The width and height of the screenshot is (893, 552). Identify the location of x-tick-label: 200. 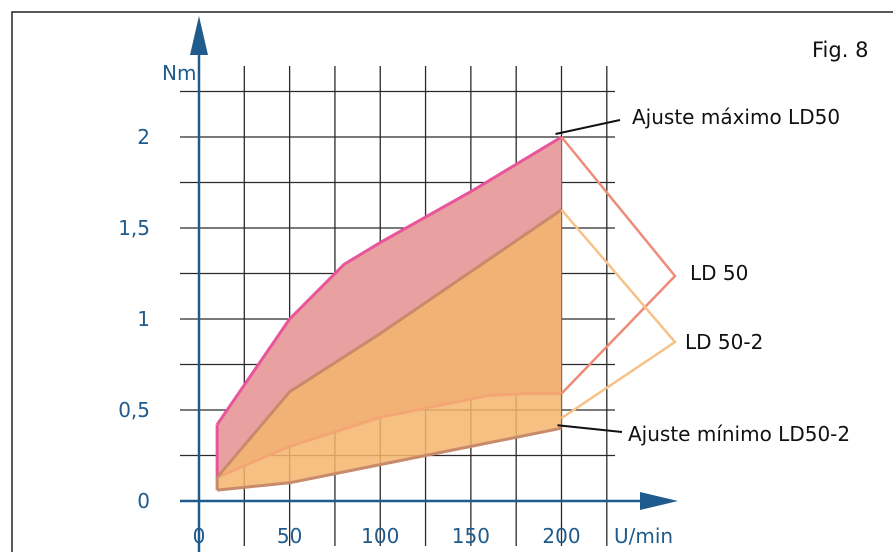
(561, 536).